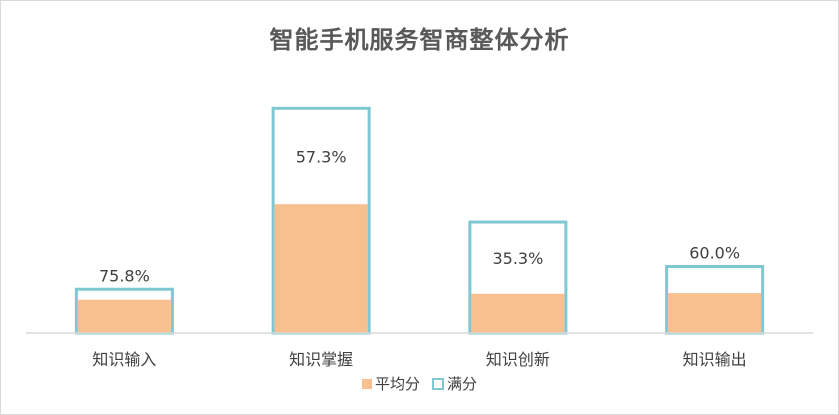 The height and width of the screenshot is (415, 839). I want to click on data-label-2: 35.3%, so click(517, 258).